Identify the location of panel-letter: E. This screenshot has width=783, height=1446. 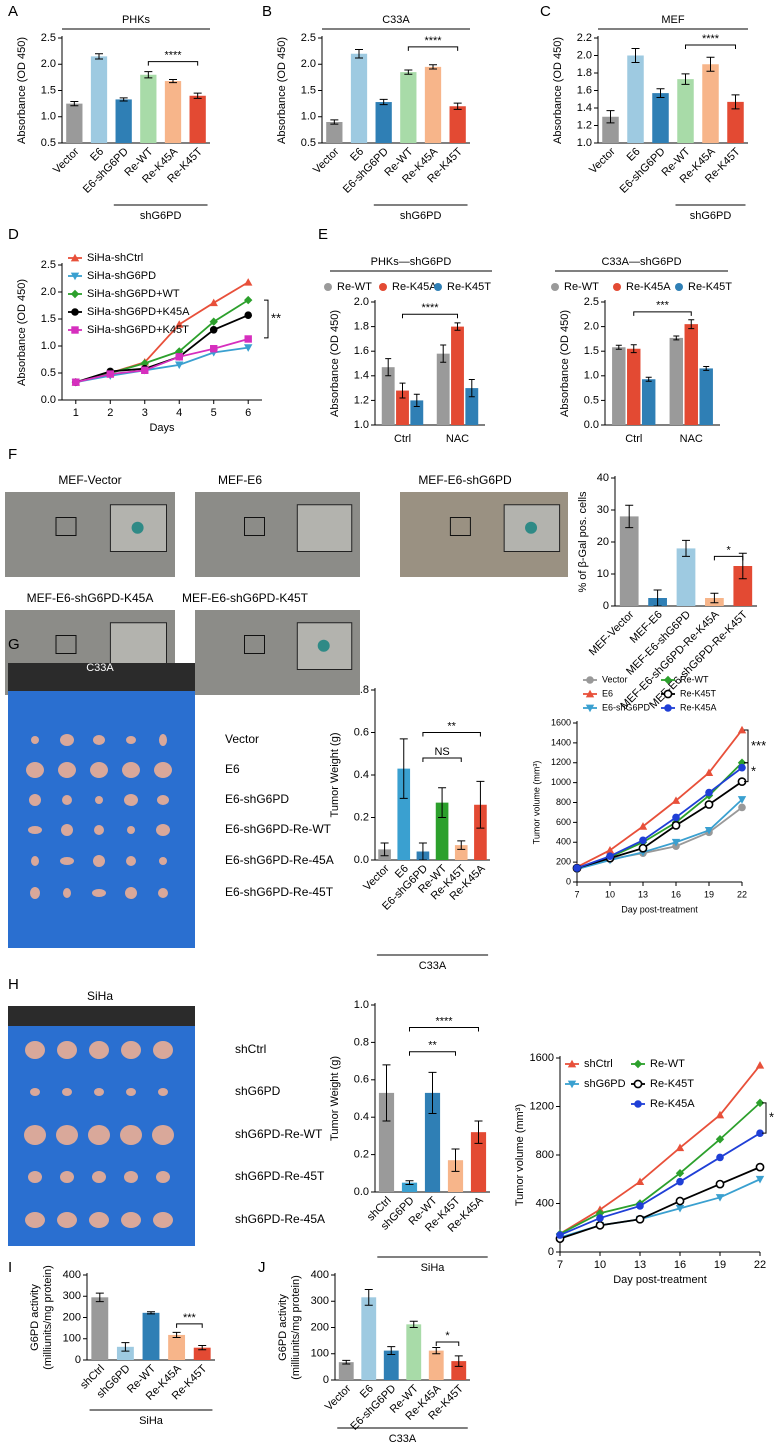
(323, 234).